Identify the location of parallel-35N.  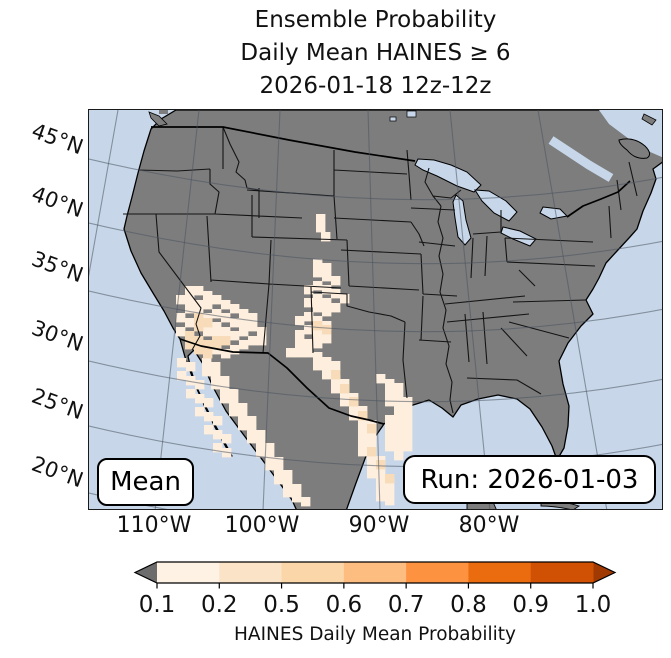
(375, 311).